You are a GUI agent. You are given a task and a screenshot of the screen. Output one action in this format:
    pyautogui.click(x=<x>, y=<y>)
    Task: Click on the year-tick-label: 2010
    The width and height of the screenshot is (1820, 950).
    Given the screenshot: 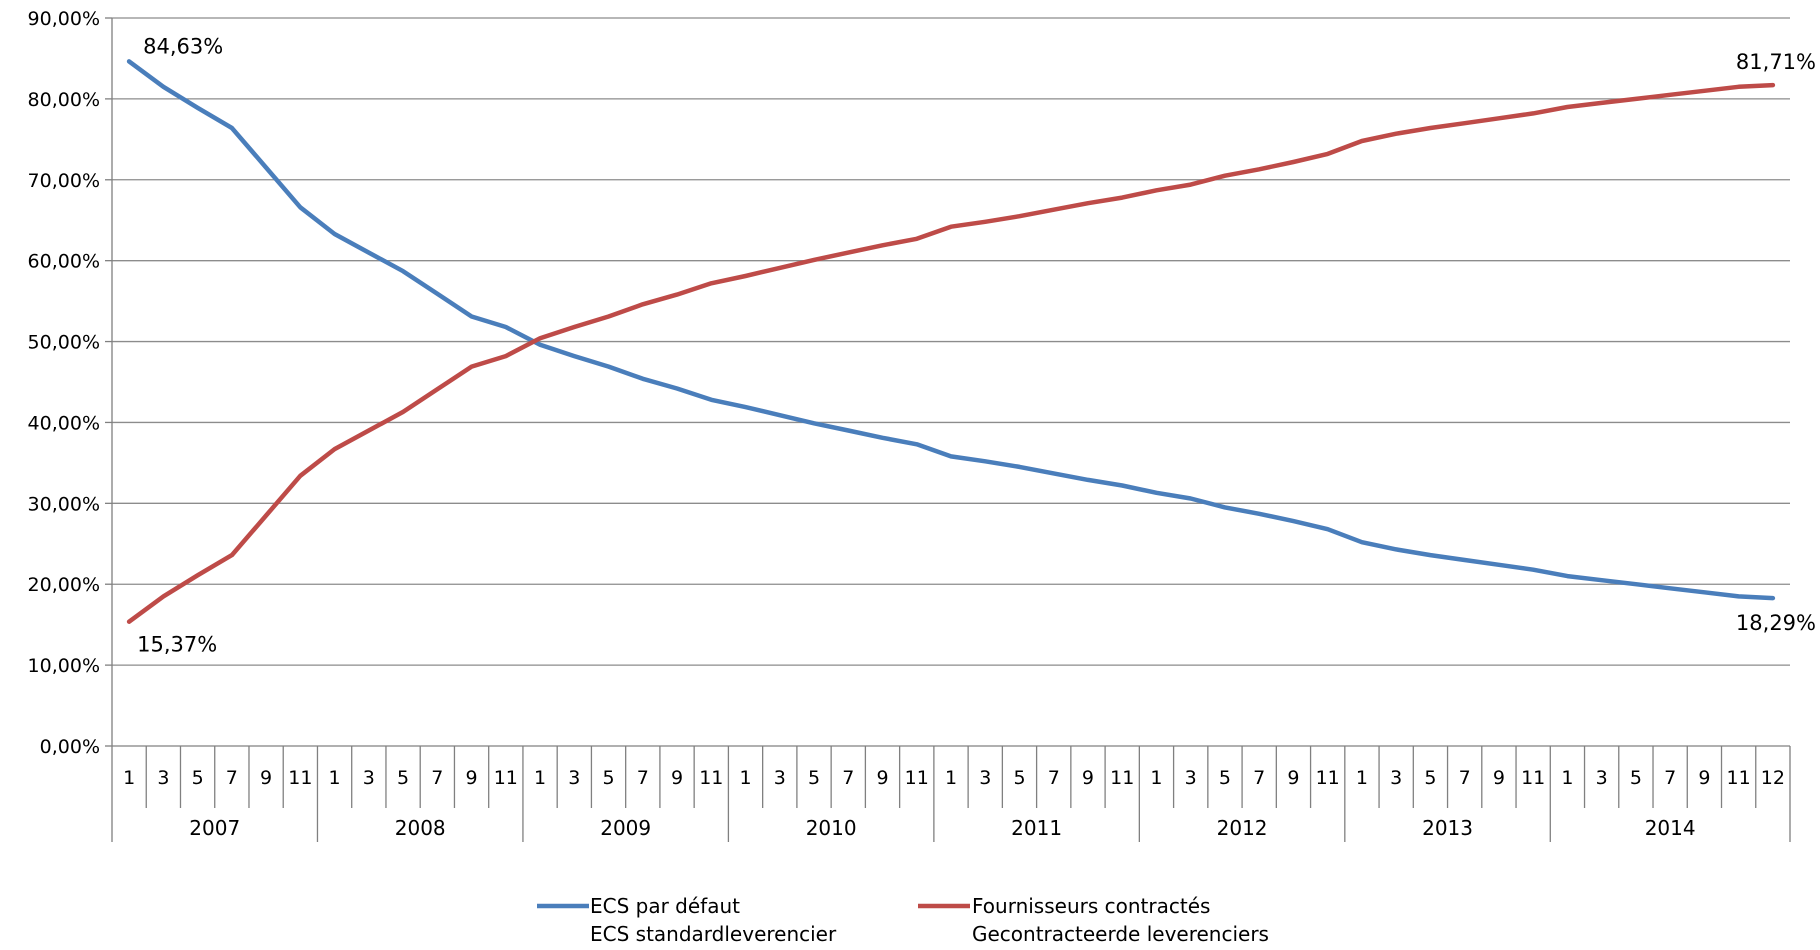 What is the action you would take?
    pyautogui.click(x=831, y=828)
    